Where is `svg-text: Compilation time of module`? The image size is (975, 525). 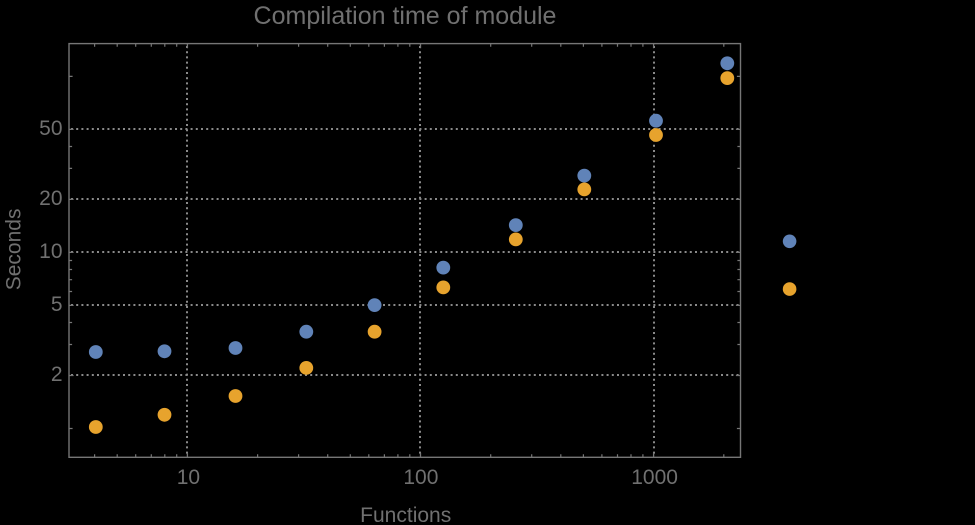 svg-text: Compilation time of module is located at coordinates (405, 16).